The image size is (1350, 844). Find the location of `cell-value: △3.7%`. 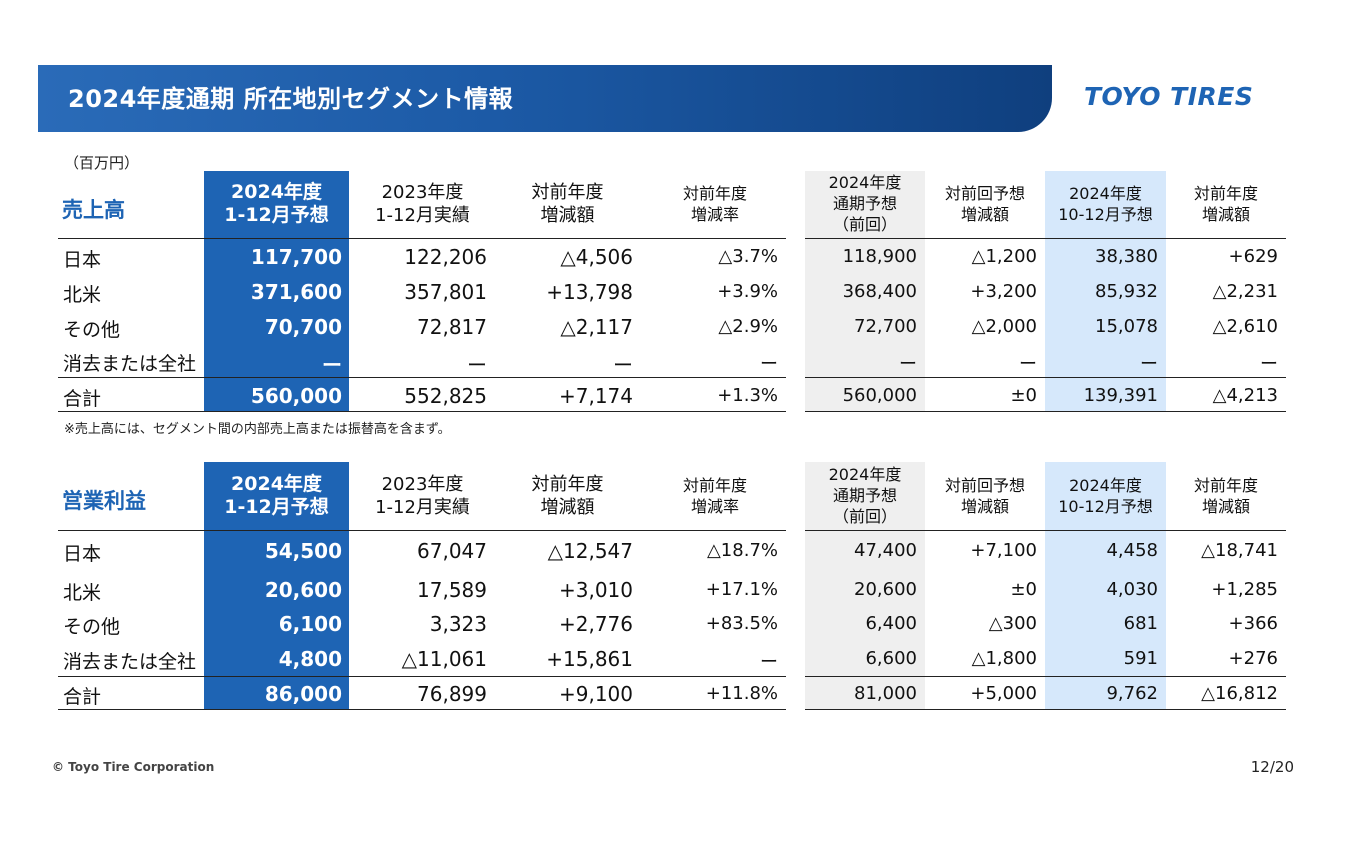

cell-value: △3.7% is located at coordinates (748, 256).